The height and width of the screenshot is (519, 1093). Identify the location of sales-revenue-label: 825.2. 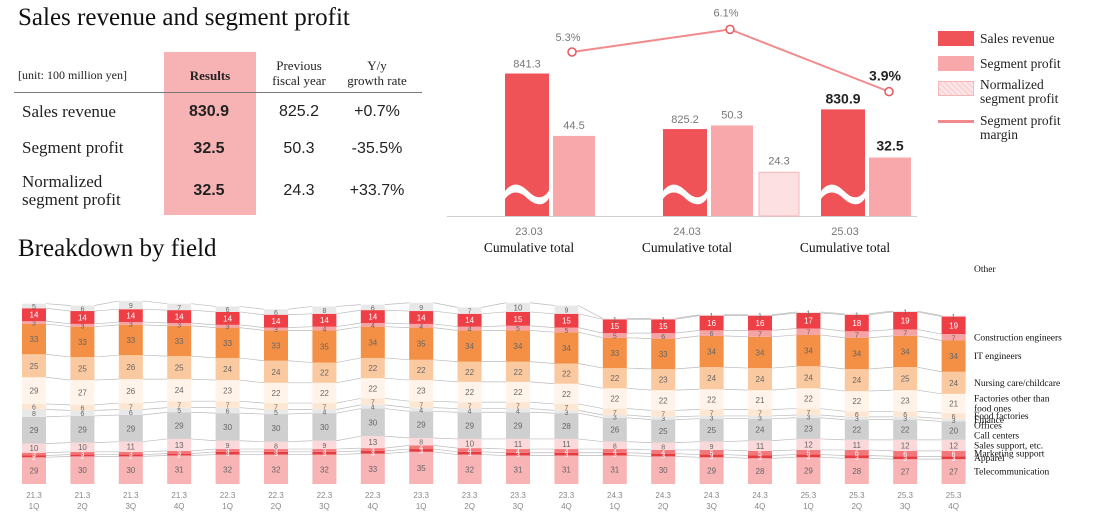
(685, 120).